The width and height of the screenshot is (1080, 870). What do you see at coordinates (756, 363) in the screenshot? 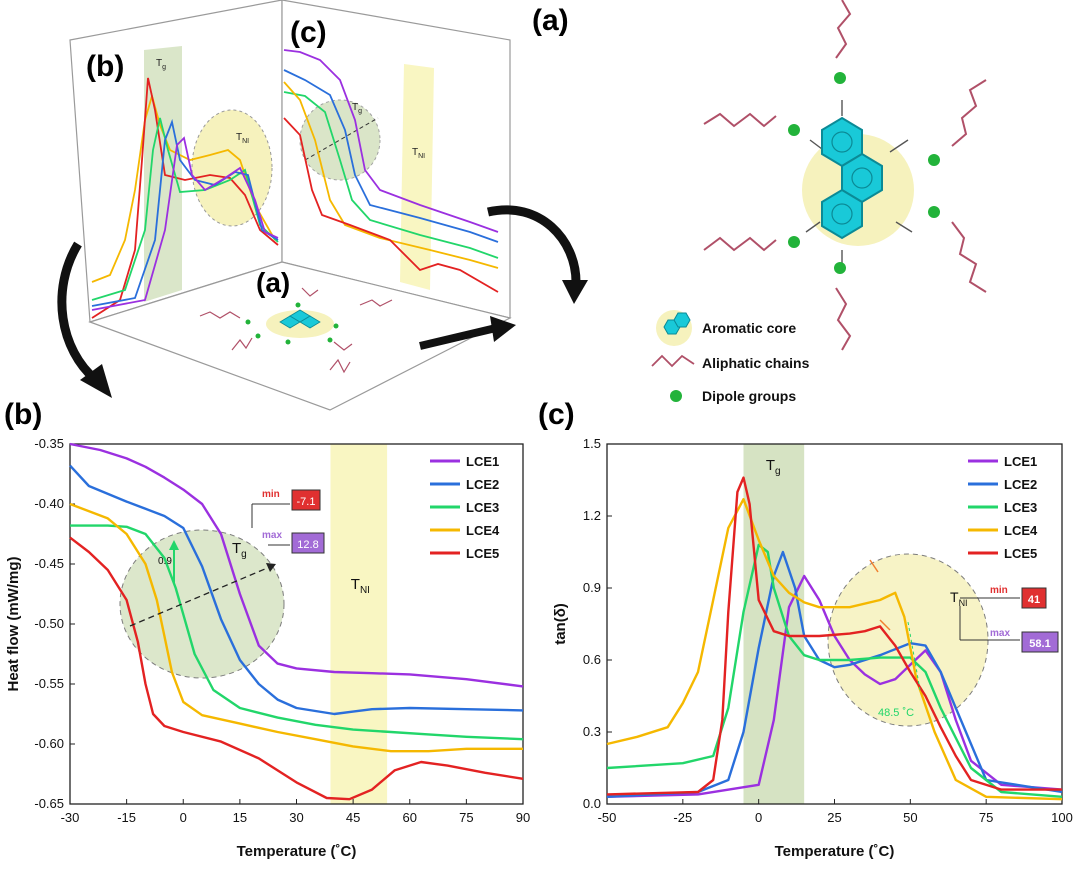
I see `legend-chain-text: Aliphatic chains` at bounding box center [756, 363].